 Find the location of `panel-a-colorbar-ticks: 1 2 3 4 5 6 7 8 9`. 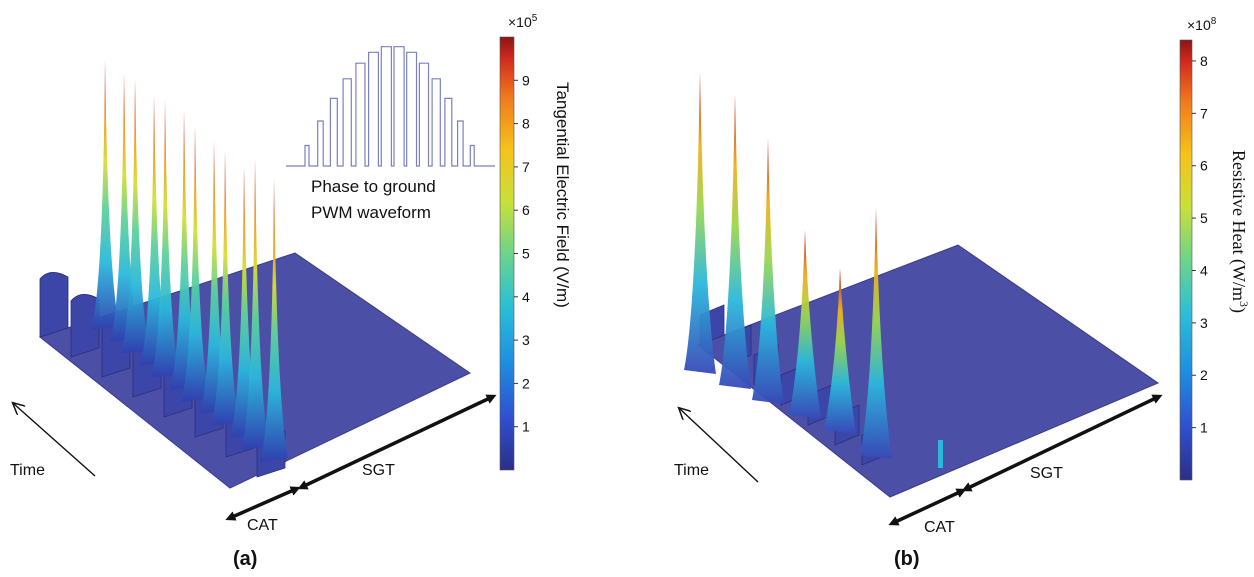

panel-a-colorbar-ticks: 1 2 3 4 5 6 7 8 9 is located at coordinates (522, 253).